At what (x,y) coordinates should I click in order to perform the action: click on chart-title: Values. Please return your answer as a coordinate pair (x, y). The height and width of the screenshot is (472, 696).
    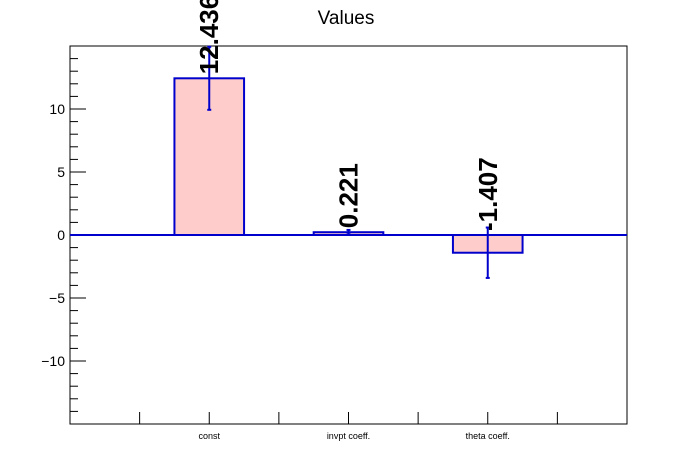
    Looking at the image, I should click on (346, 18).